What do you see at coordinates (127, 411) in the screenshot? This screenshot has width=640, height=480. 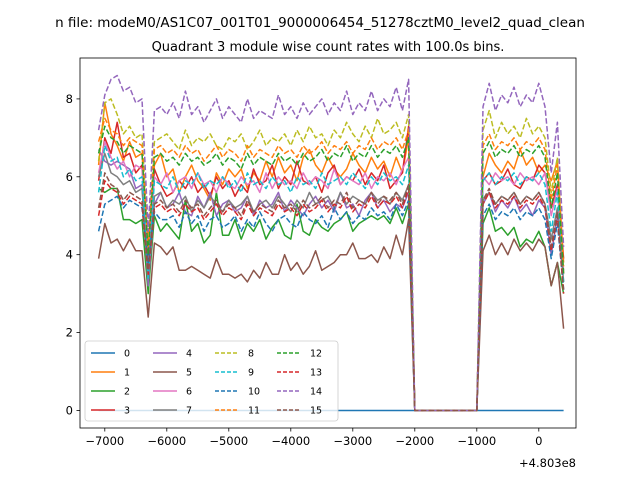 I see `legend-label-3: 3` at bounding box center [127, 411].